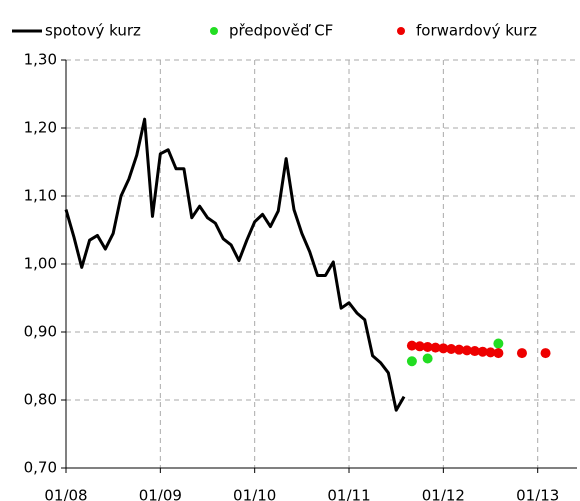 The height and width of the screenshot is (501, 580). I want to click on legend-label: předpověď CF, so click(281, 31).